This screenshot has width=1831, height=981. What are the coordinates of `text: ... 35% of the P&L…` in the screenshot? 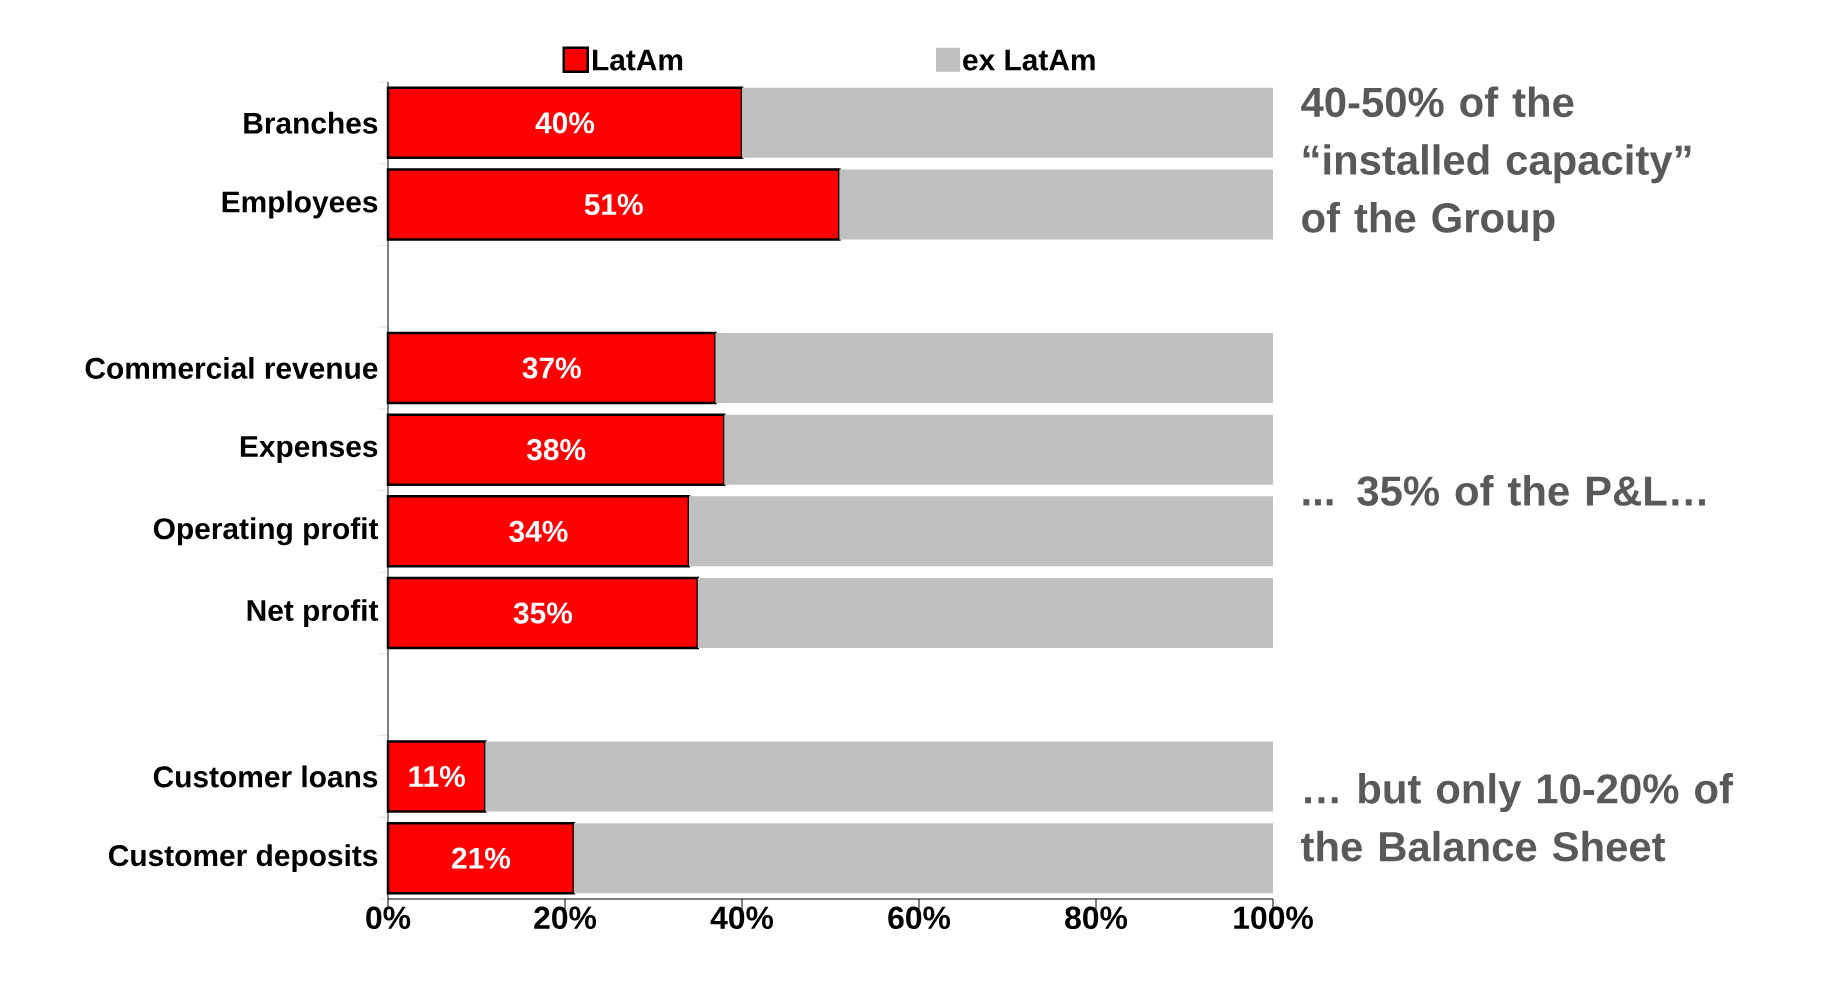 It's located at (1504, 490).